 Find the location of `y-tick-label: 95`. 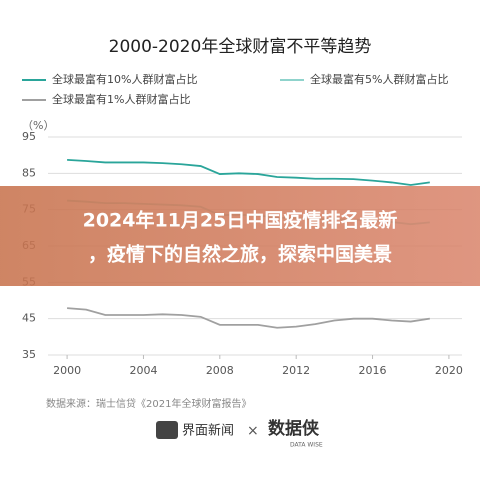

y-tick-label: 95 is located at coordinates (29, 136).